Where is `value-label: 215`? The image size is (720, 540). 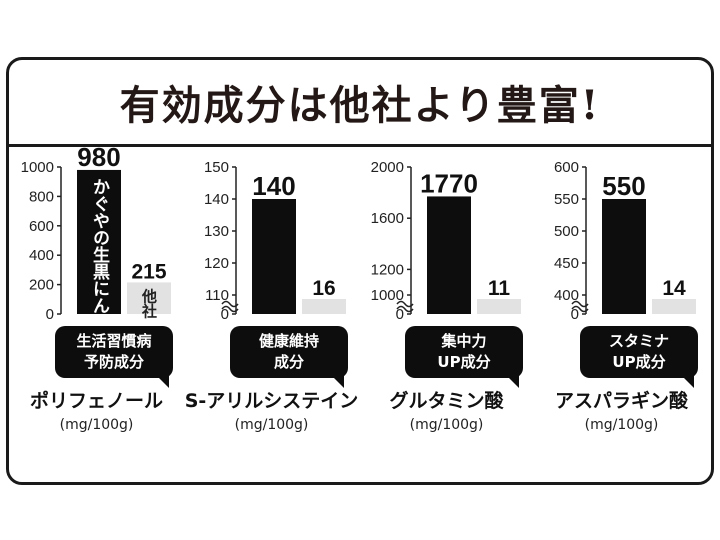 value-label: 215 is located at coordinates (148, 271).